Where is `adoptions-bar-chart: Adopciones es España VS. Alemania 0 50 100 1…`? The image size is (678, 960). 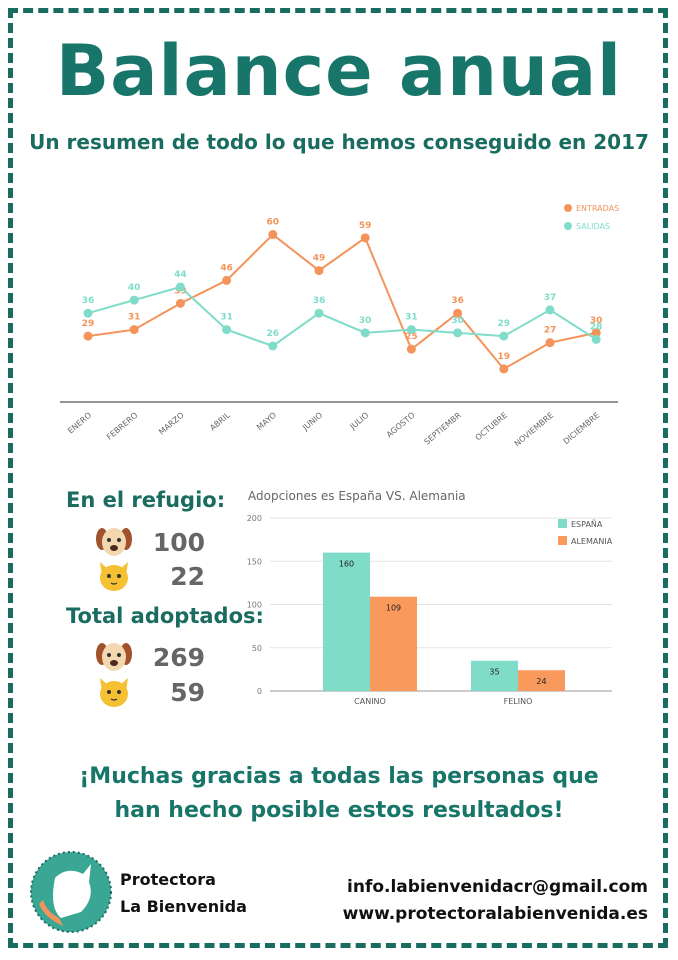 adoptions-bar-chart: Adopciones es España VS. Alemania 0 50 100 1… is located at coordinates (430, 597).